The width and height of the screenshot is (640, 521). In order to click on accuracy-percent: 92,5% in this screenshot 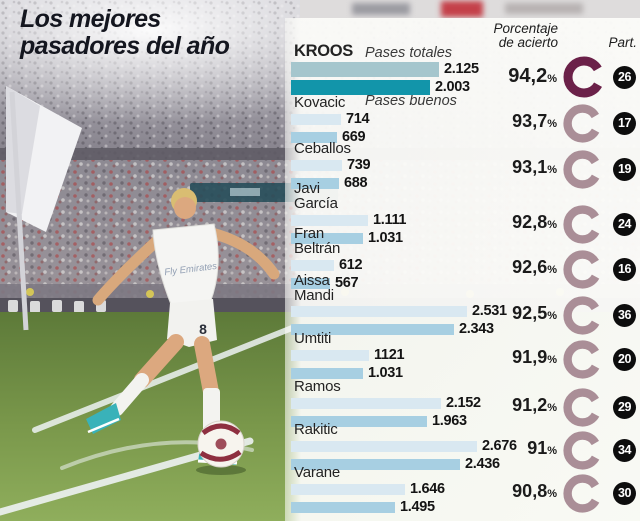, I will do `click(534, 313)`.